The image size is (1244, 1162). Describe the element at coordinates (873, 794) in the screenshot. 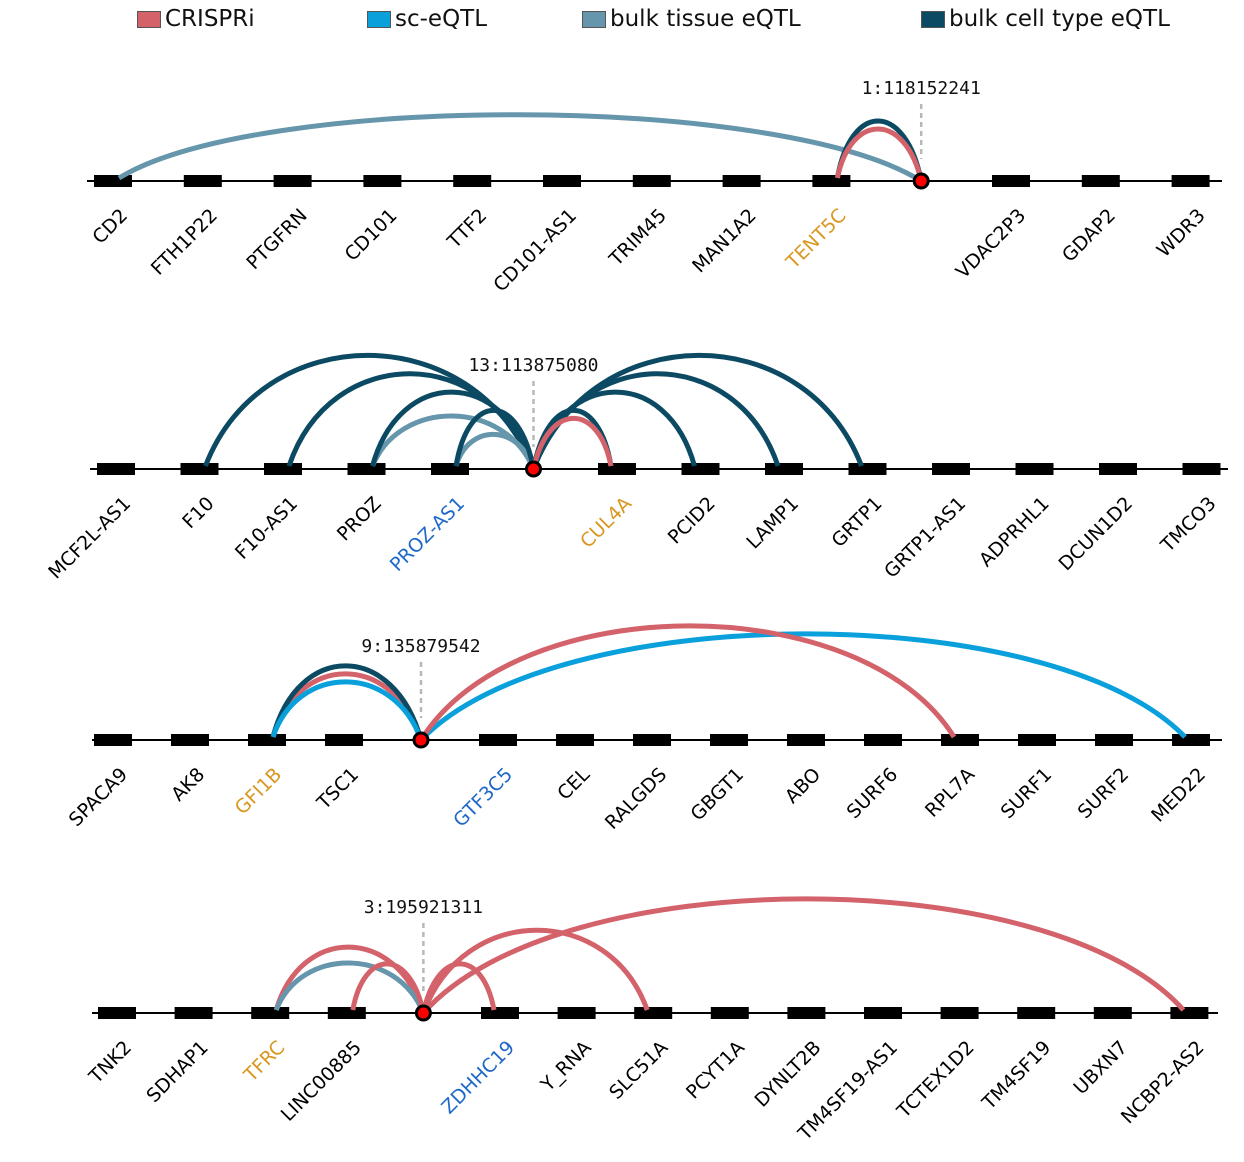

I see `gene-label: SURF6` at that location.